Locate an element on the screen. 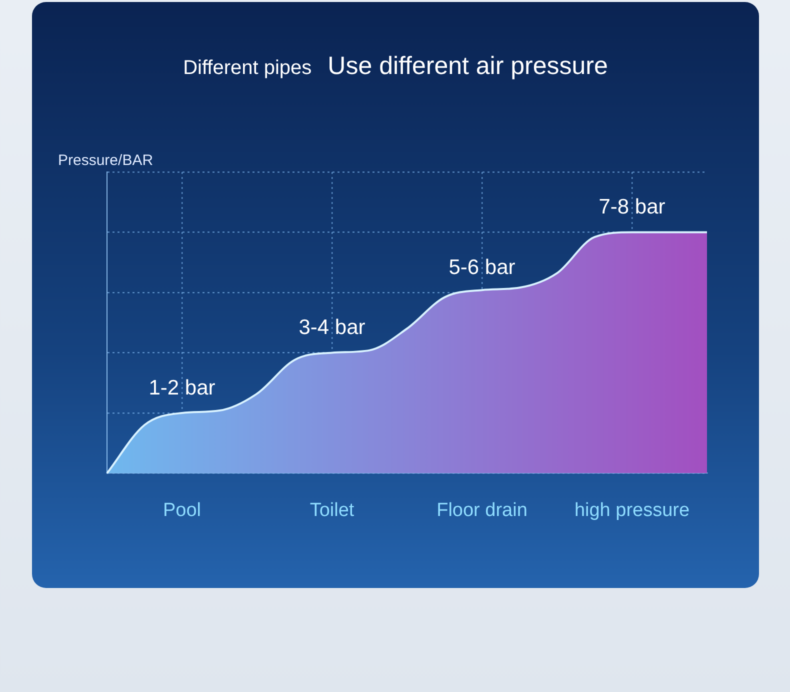 This screenshot has height=692, width=790. chart-title: Different pipes is located at coordinates (247, 68).